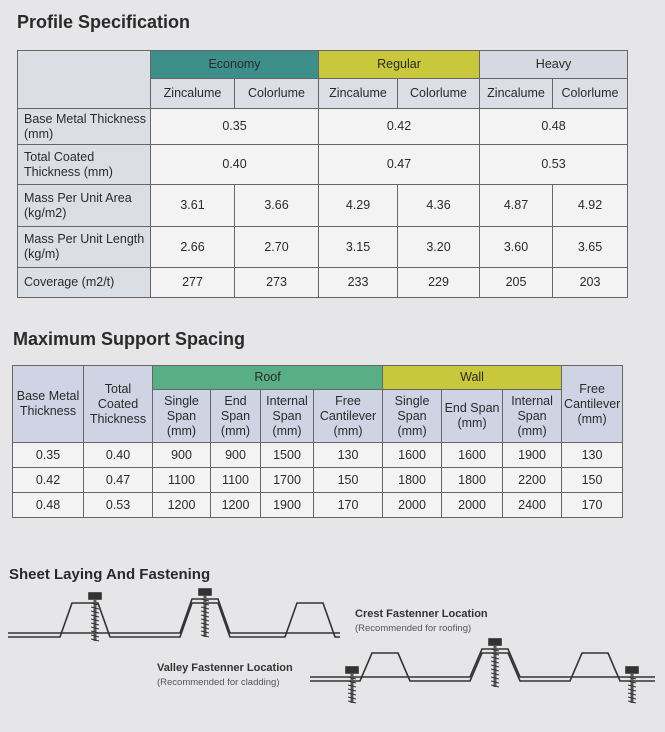  Describe the element at coordinates (554, 64) in the screenshot. I see `group-header: Heavy` at that location.